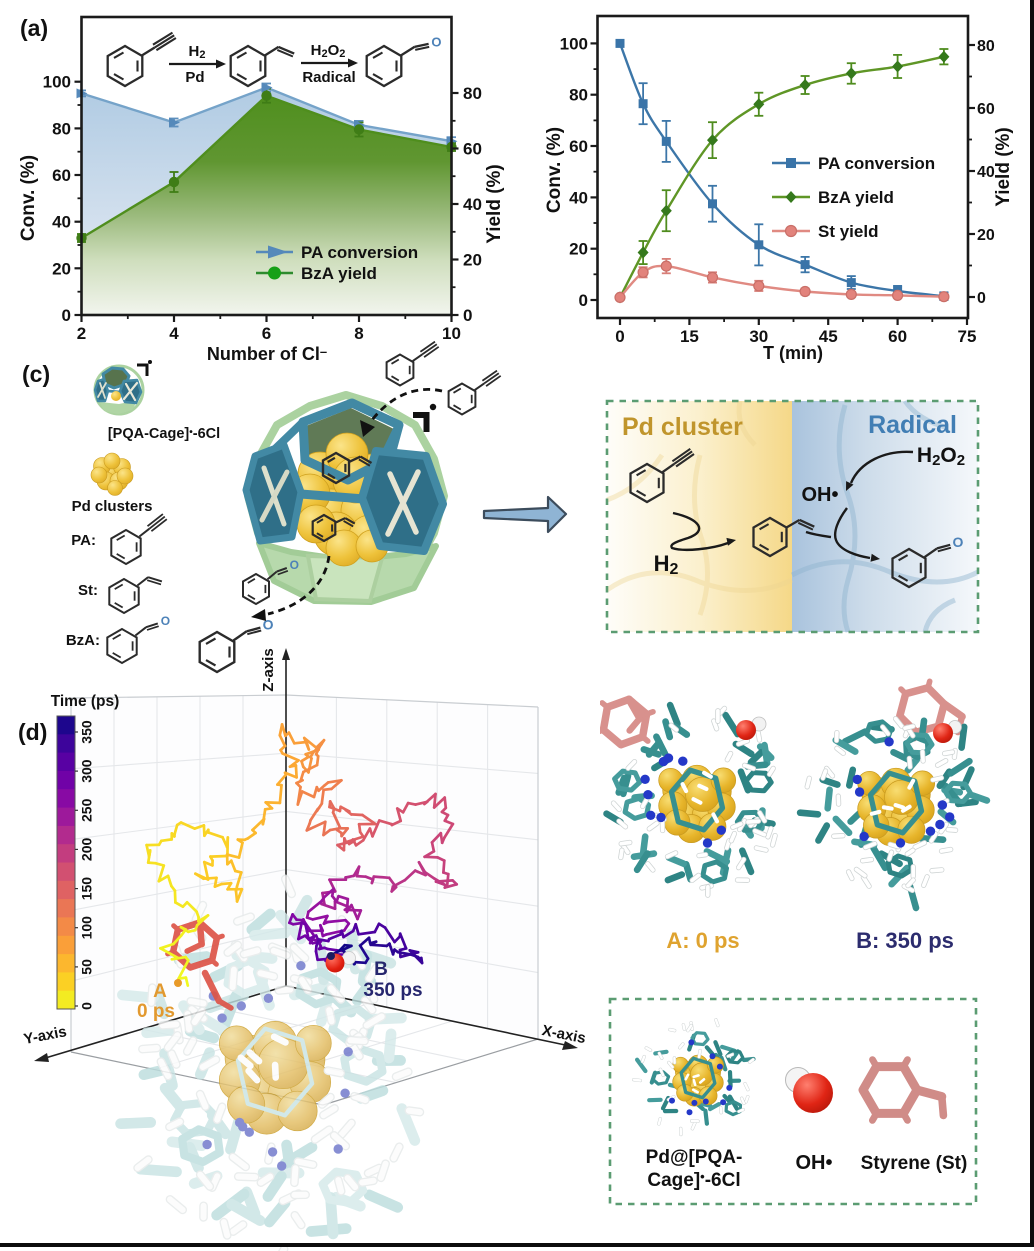 The height and width of the screenshot is (1251, 1034). I want to click on svg-text: 50, so click(87, 967).